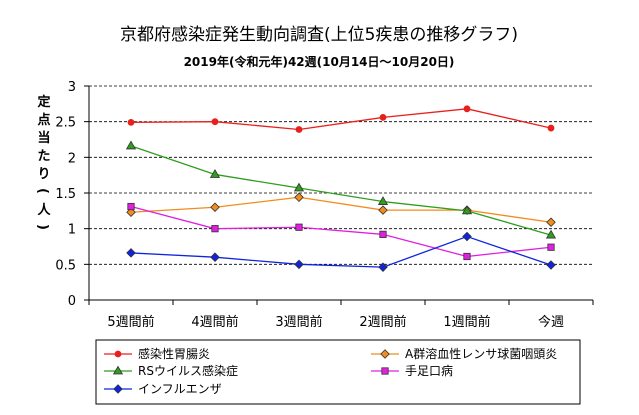 The image size is (639, 415). I want to click on y-tick-label: 0.5, so click(65, 265).